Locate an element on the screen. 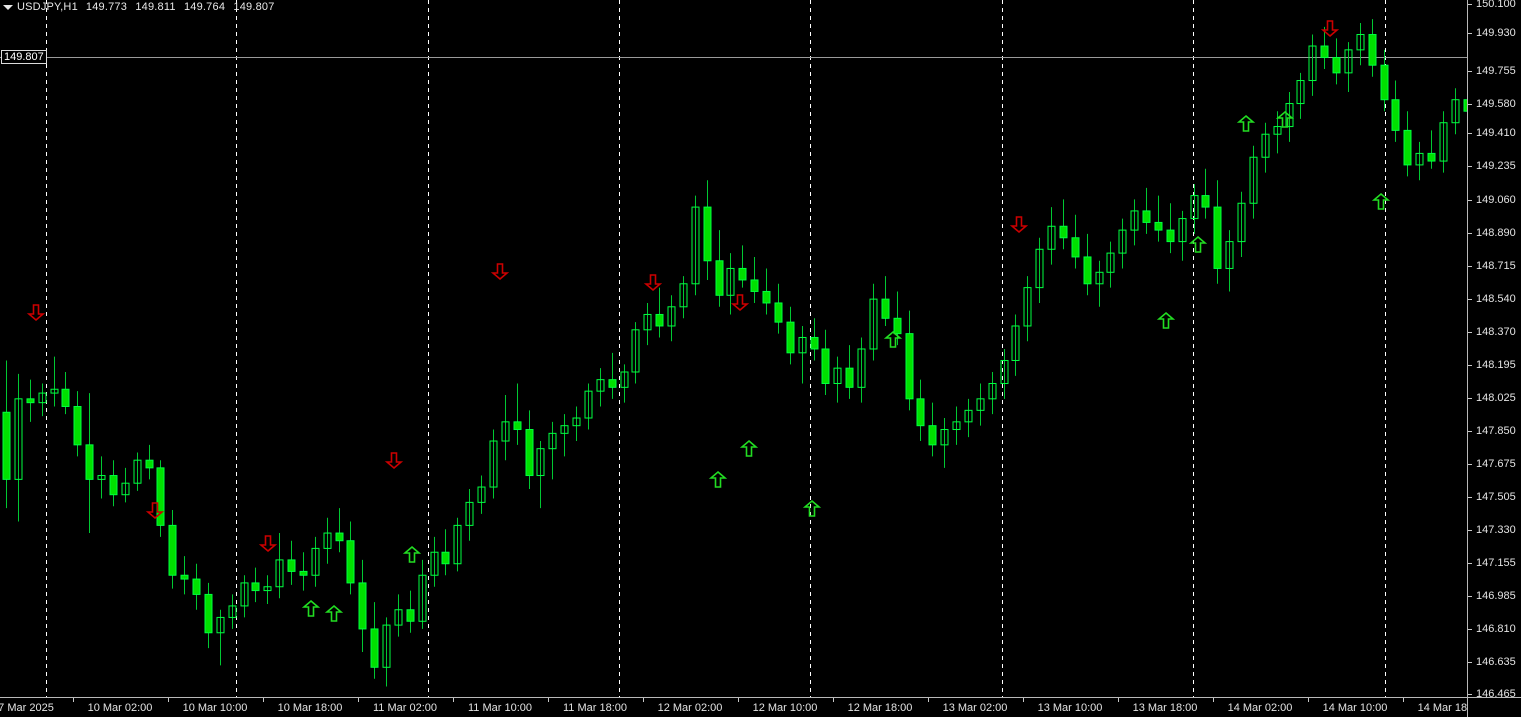  time-tick-label: 14 Mar 18:00 is located at coordinates (1442, 708).